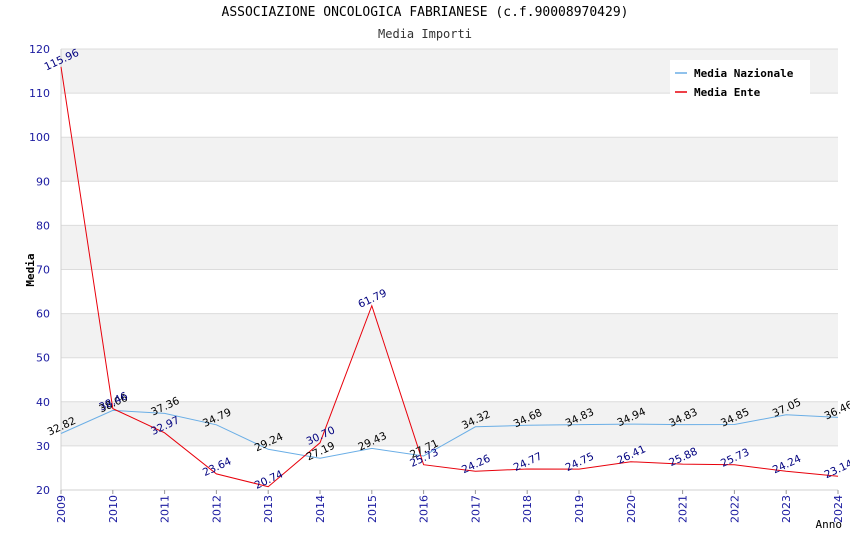 Image resolution: width=850 pixels, height=550 pixels. What do you see at coordinates (43, 402) in the screenshot?
I see `y-tick-label: 40` at bounding box center [43, 402].